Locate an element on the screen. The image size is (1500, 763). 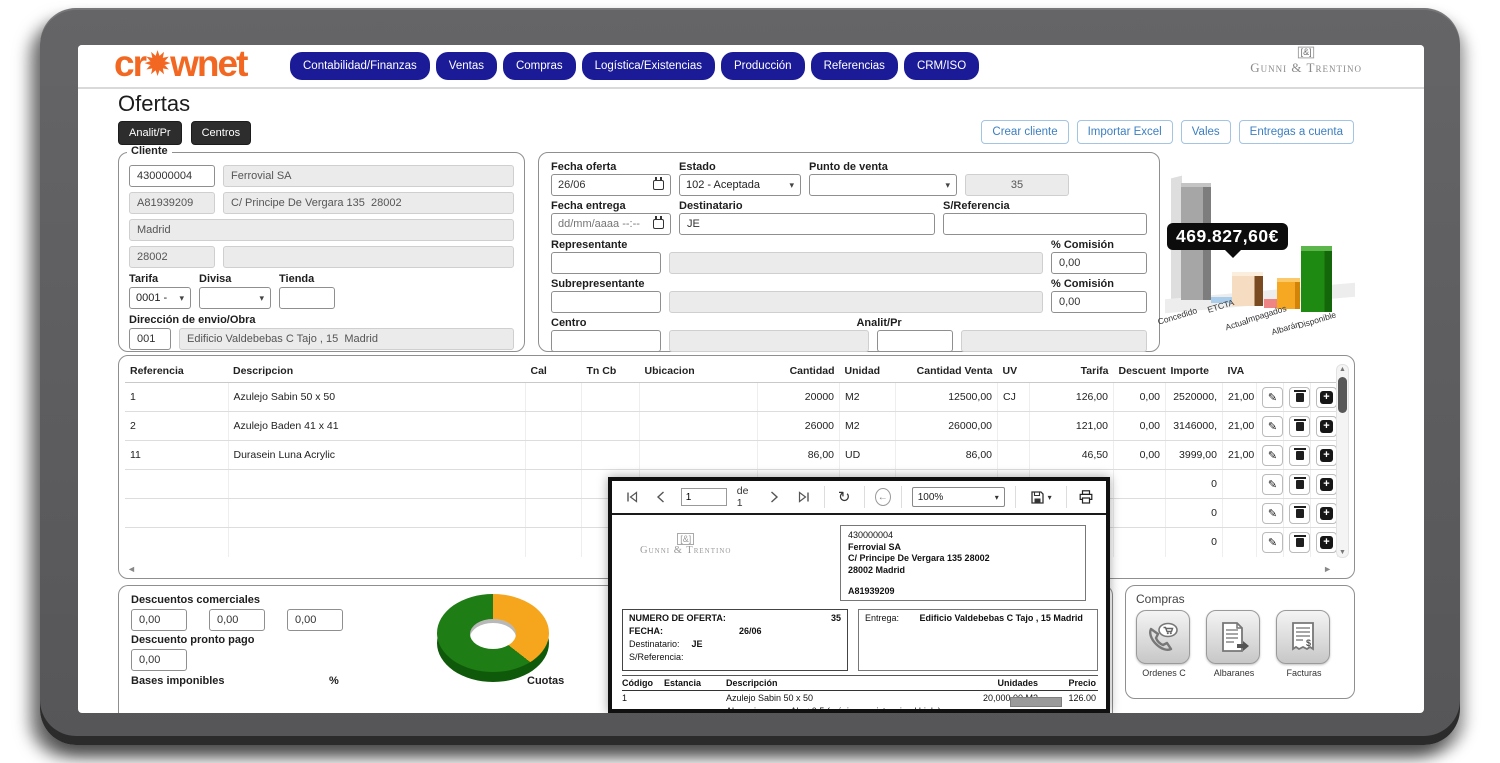
bar-disponible is located at coordinates (1316, 279).